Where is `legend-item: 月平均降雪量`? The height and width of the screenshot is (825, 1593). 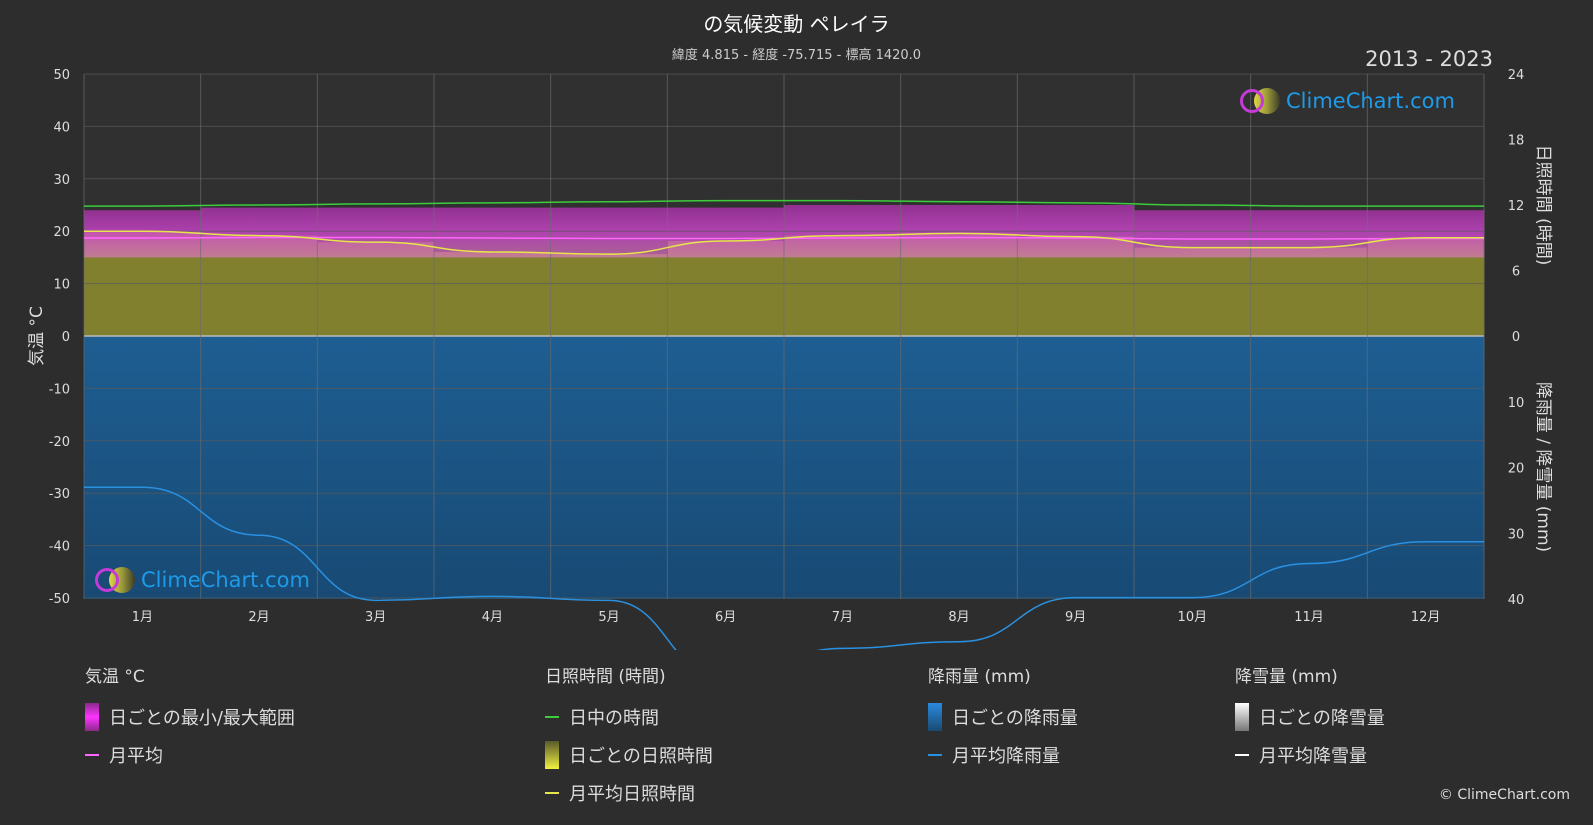
legend-item: 月平均降雪量 is located at coordinates (1310, 755).